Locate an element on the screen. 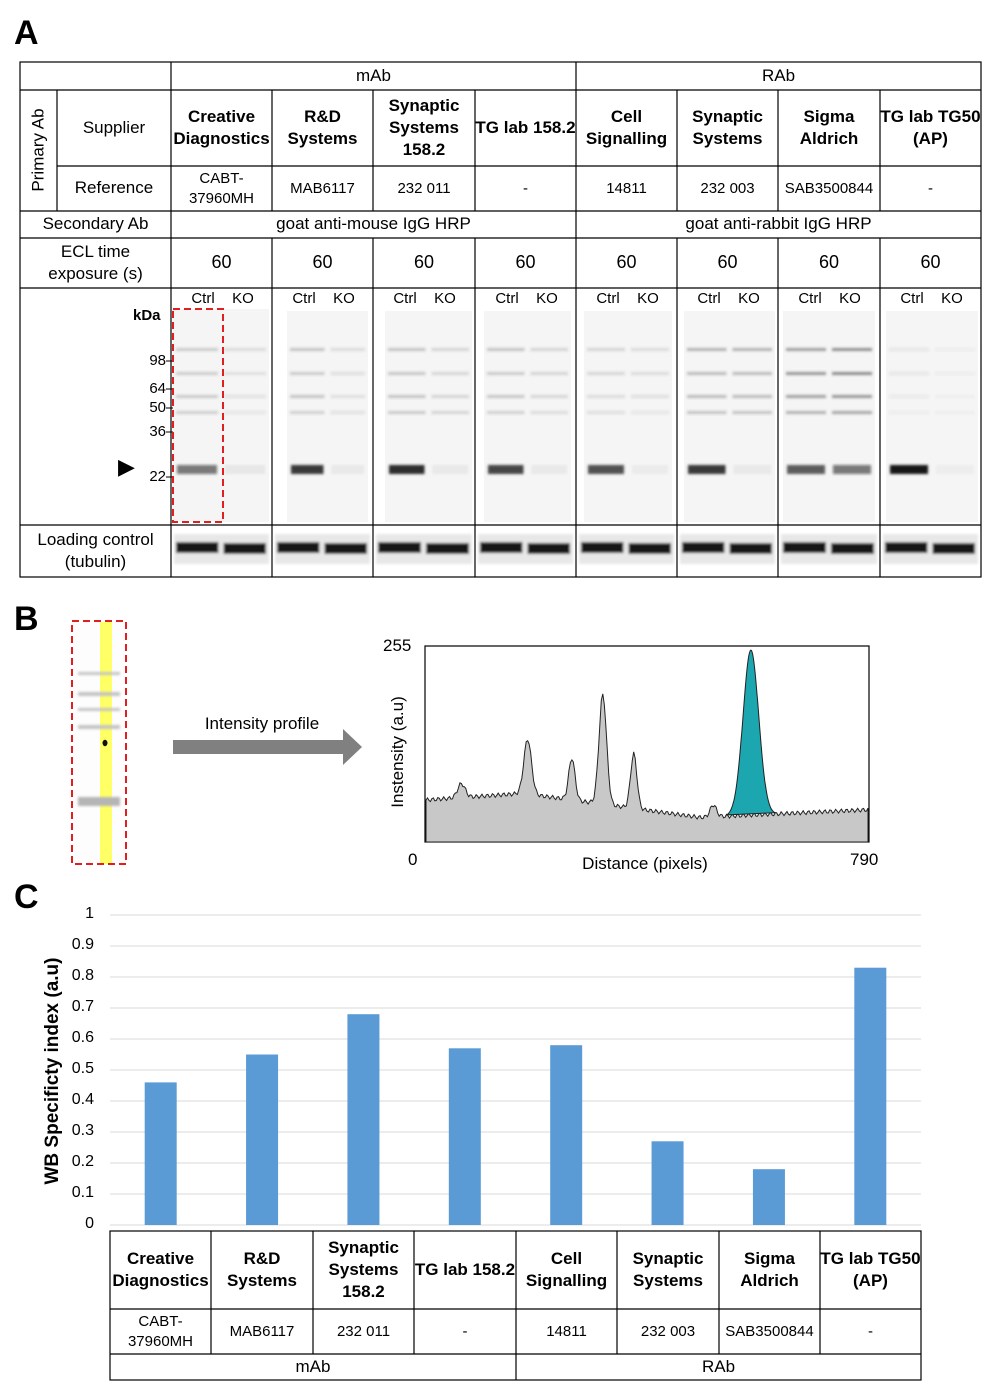 Image resolution: width=1000 pixels, height=1397 pixels. reference-label: Reference is located at coordinates (114, 188).